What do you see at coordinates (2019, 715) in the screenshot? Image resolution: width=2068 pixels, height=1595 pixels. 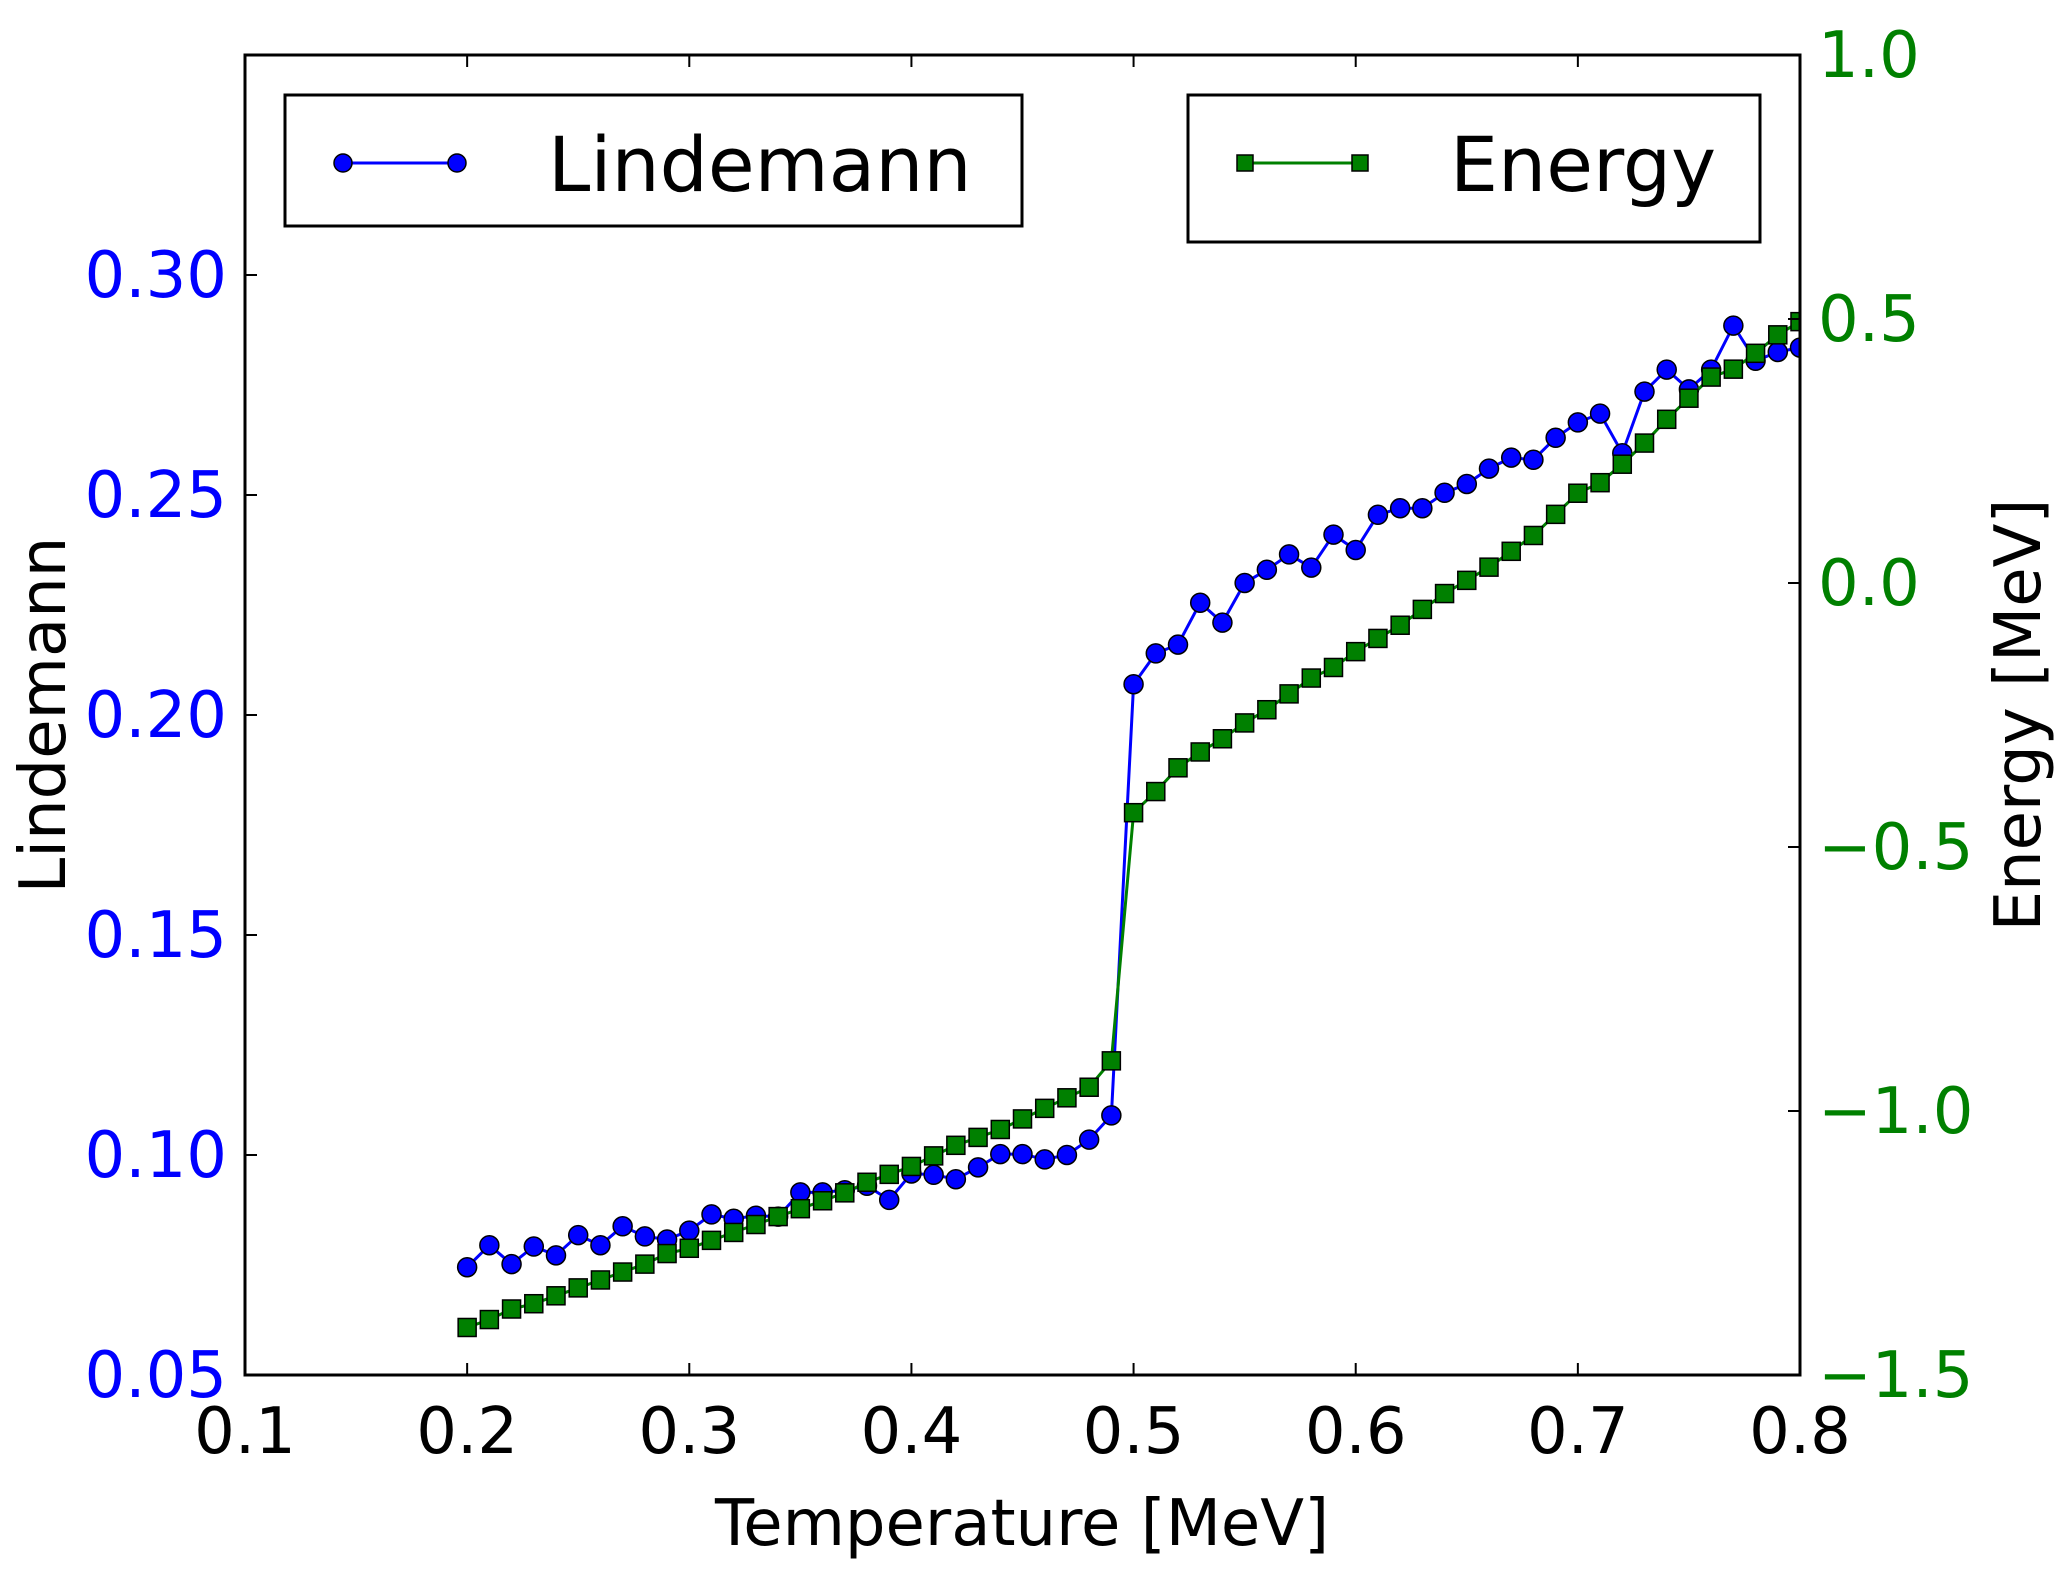 I see `right-axis-title: Energy [MeV]` at bounding box center [2019, 715].